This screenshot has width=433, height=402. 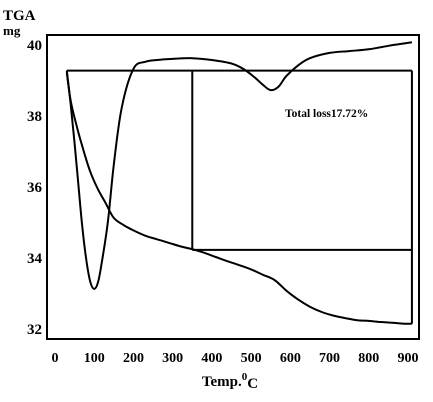 I want to click on x-tick-label: 900, so click(x=408, y=358).